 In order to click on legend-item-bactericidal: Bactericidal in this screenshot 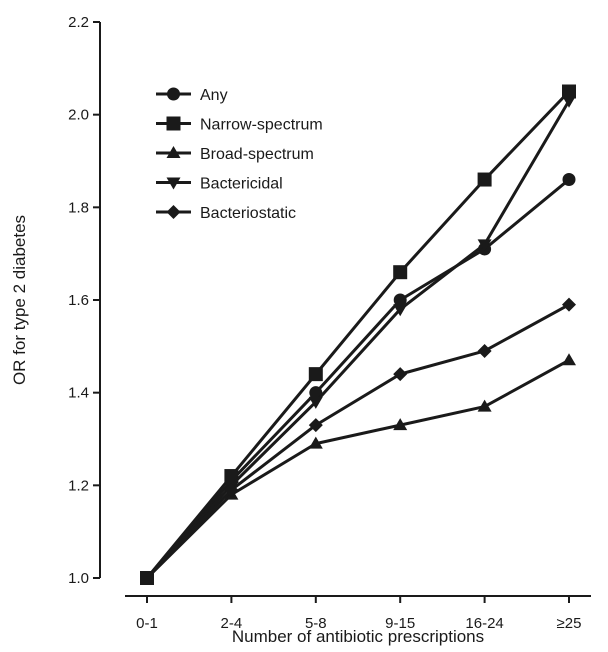, I will do `click(219, 184)`.